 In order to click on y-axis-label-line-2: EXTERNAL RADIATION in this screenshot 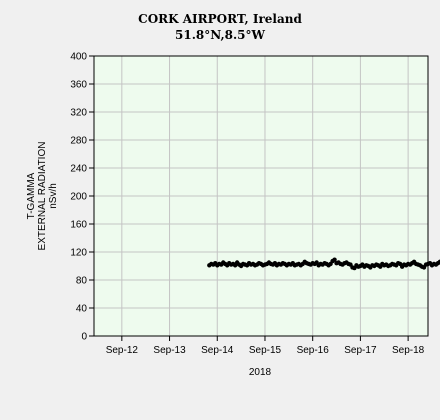, I will do `click(42, 196)`.